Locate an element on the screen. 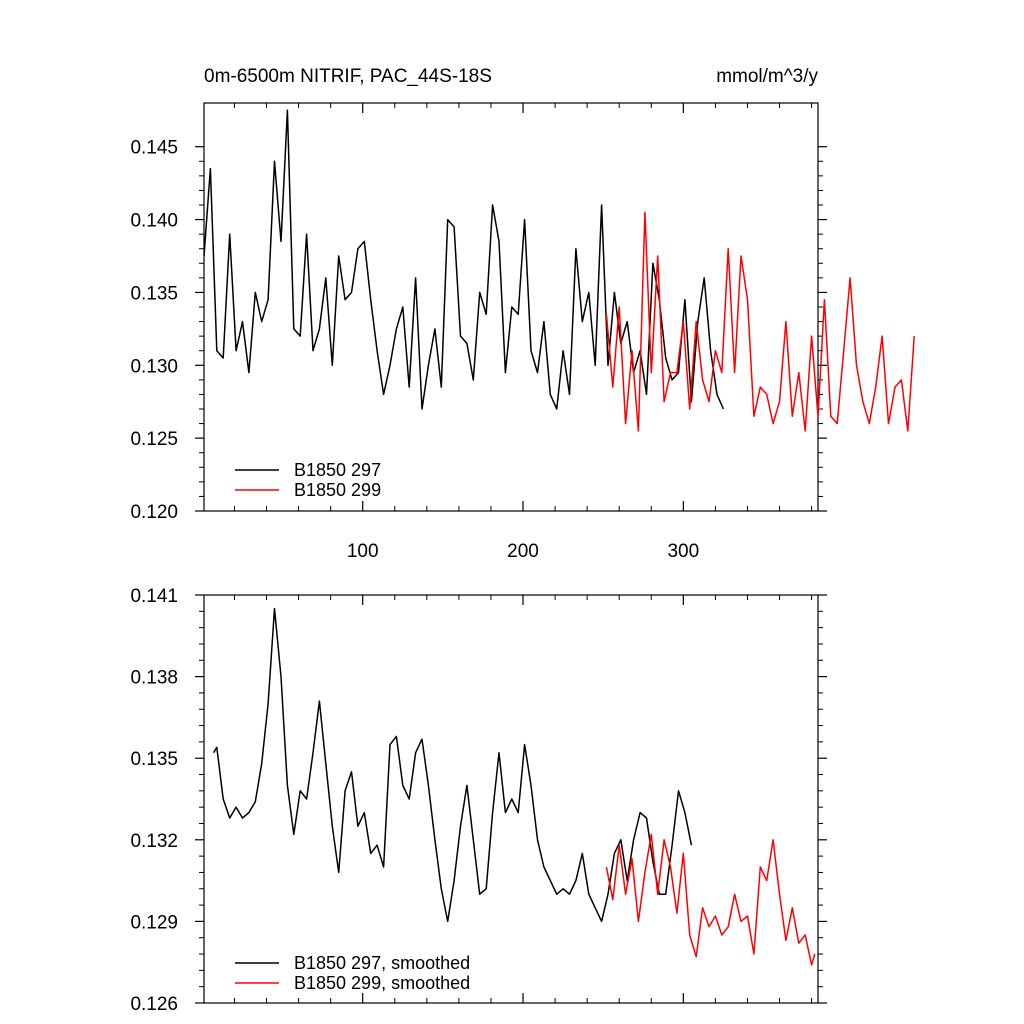 The height and width of the screenshot is (1024, 1024). bottom-legend: B1850 297, smoothed B1850 299, smoothed is located at coordinates (352, 973).